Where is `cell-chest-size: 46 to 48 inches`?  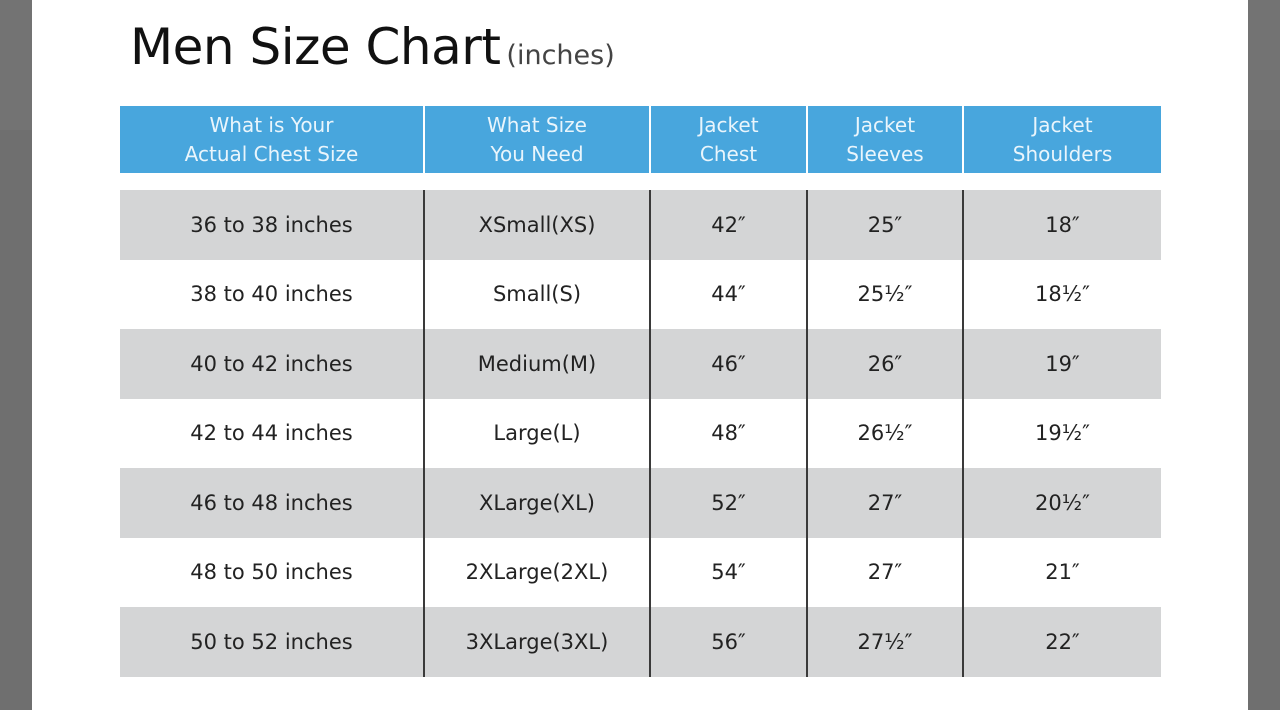 cell-chest-size: 46 to 48 inches is located at coordinates (272, 503).